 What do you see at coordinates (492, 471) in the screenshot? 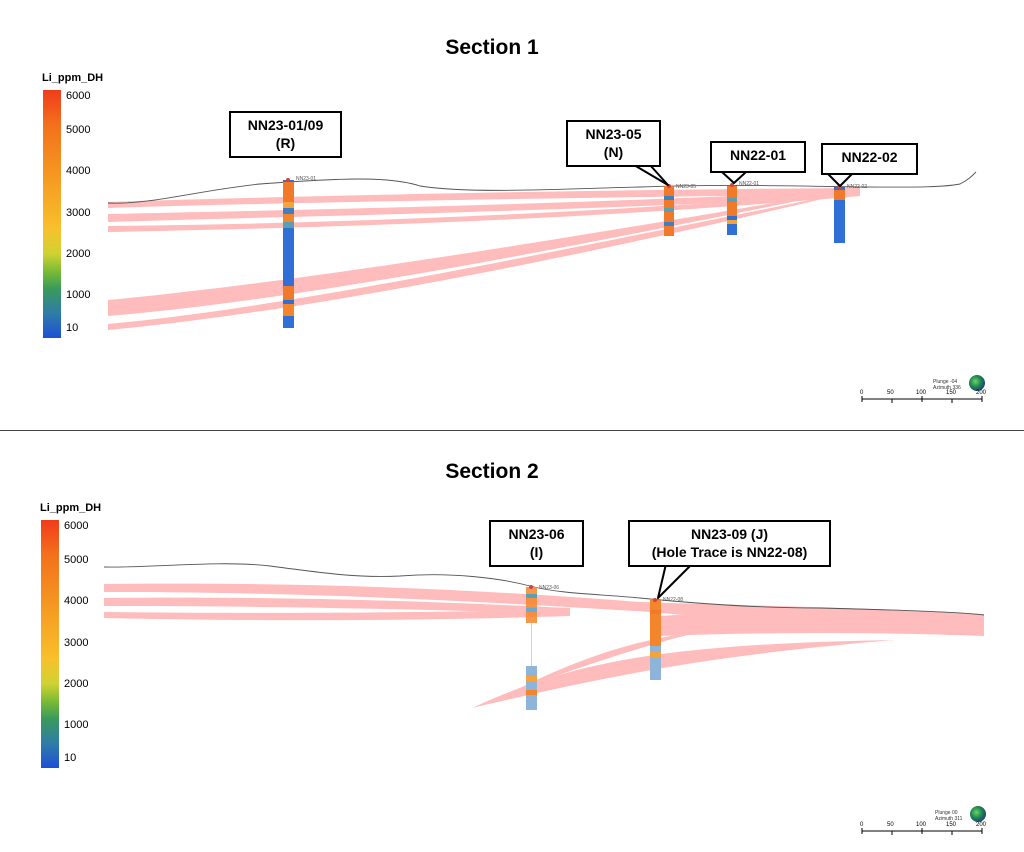
I see `section-2-title: Section 2` at bounding box center [492, 471].